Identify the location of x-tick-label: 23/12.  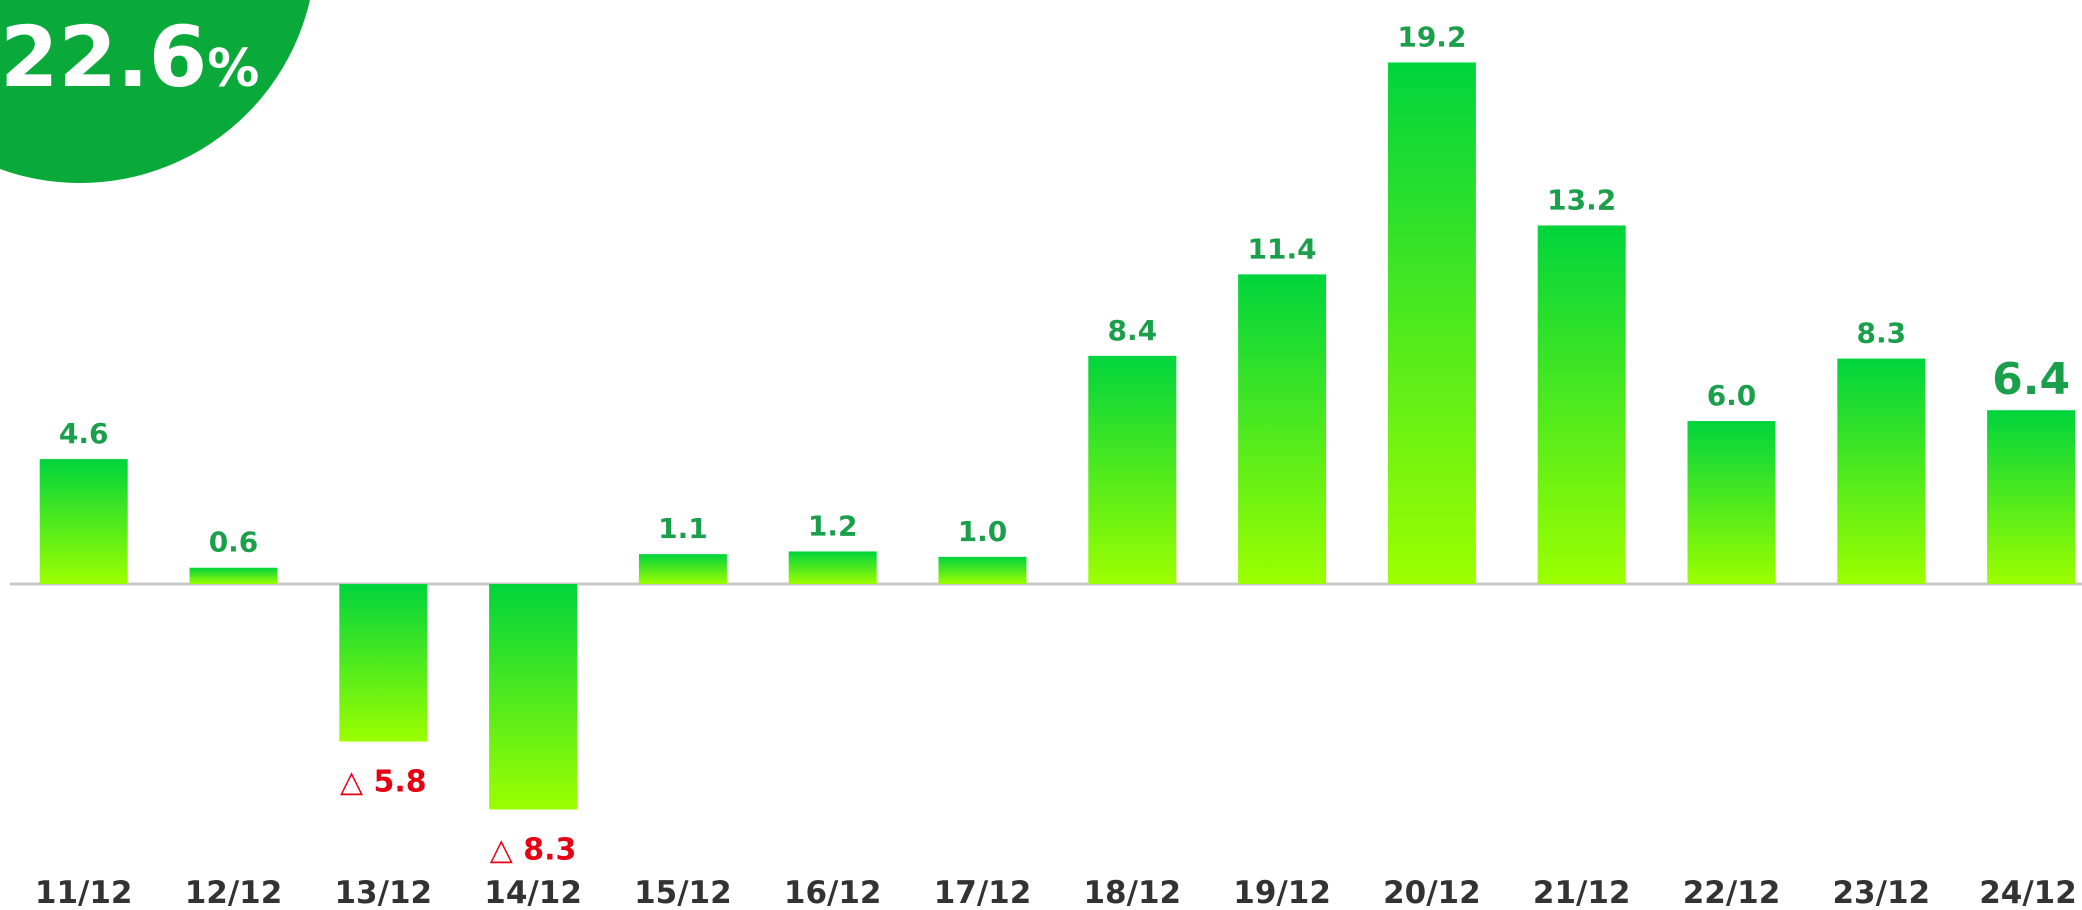
(1881, 892).